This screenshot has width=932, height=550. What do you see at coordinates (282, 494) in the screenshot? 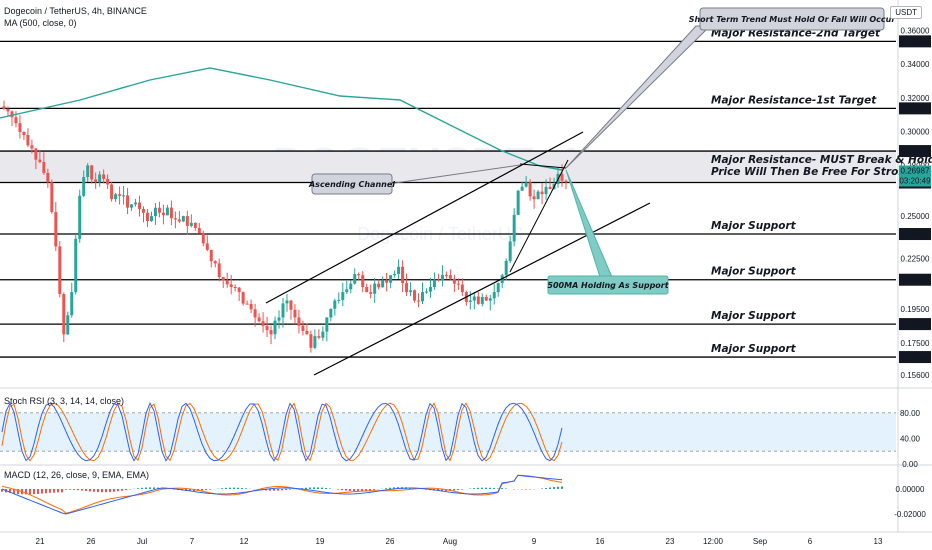
I see `macd-line` at bounding box center [282, 494].